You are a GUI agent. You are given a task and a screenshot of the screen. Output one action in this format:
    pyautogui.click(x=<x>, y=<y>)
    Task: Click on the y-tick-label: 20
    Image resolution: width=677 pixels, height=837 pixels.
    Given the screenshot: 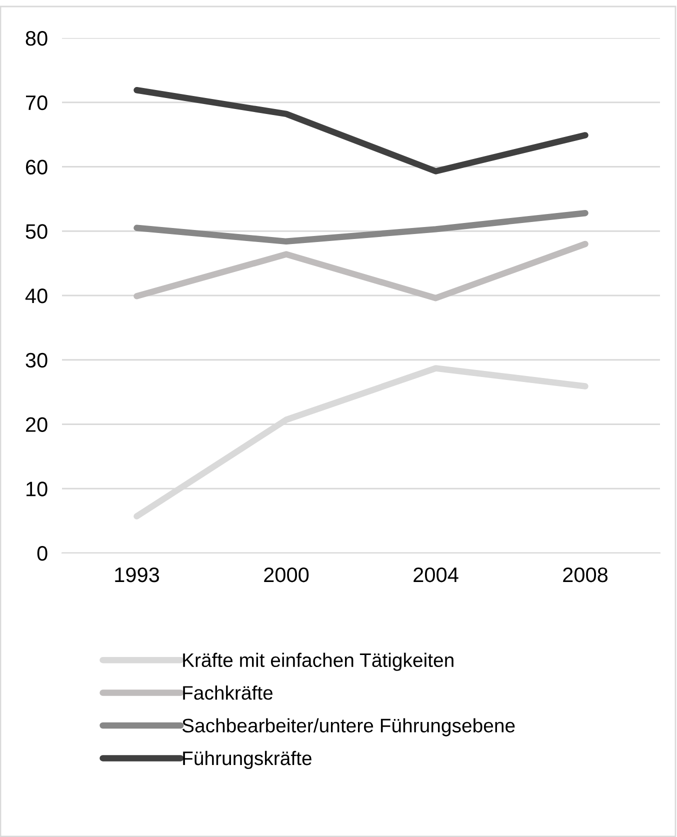 What is the action you would take?
    pyautogui.click(x=37, y=424)
    